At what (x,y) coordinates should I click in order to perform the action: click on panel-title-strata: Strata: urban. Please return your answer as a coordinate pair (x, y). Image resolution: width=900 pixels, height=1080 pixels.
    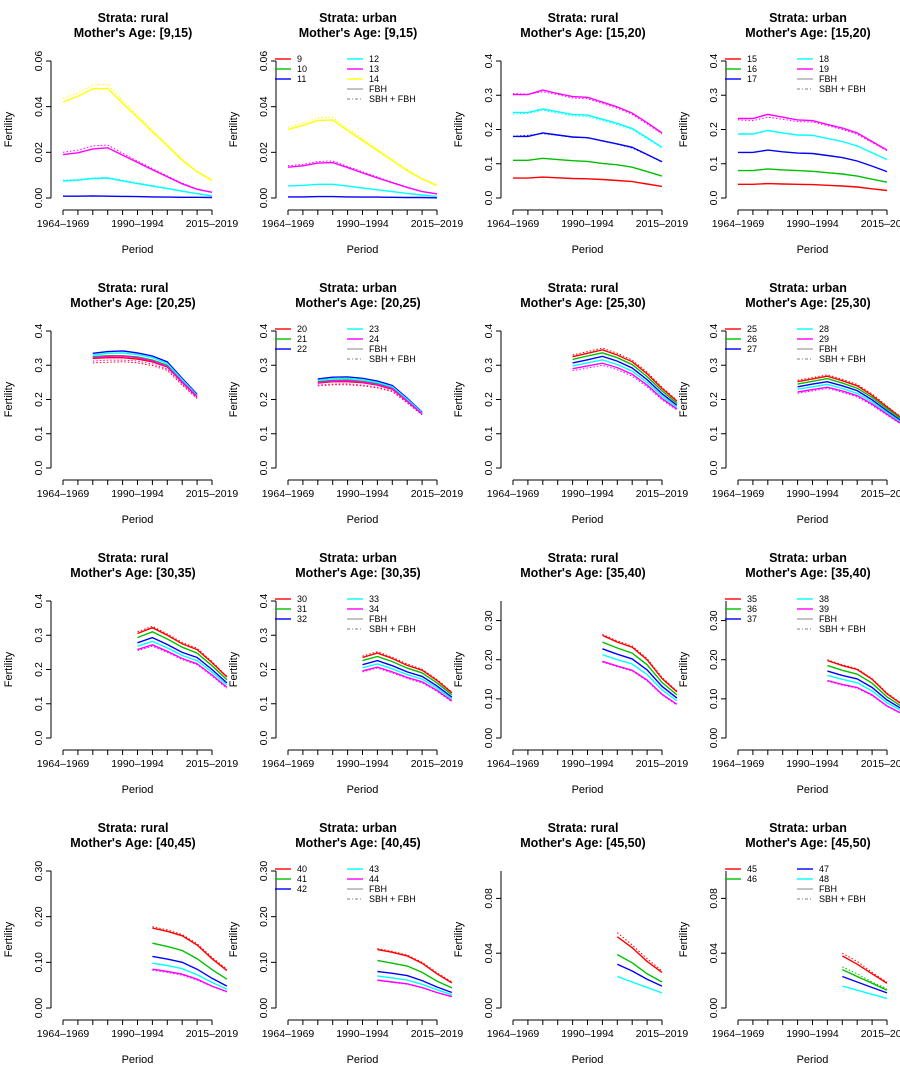
    Looking at the image, I should click on (808, 828).